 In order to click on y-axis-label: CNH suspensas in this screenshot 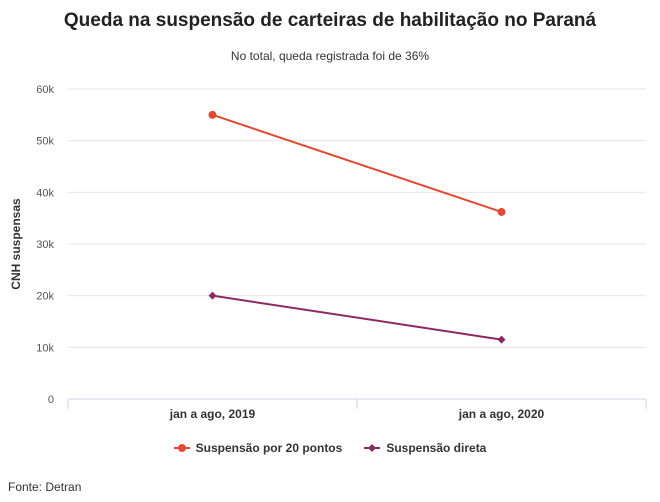, I will do `click(16, 244)`.